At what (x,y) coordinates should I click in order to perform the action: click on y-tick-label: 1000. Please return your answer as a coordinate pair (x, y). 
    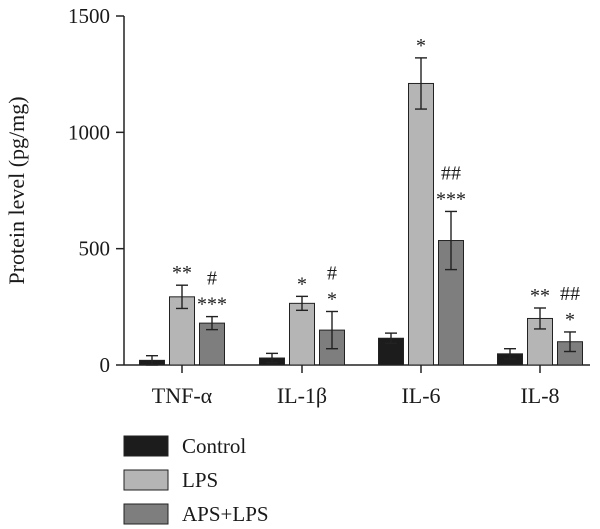
    Looking at the image, I should click on (89, 132).